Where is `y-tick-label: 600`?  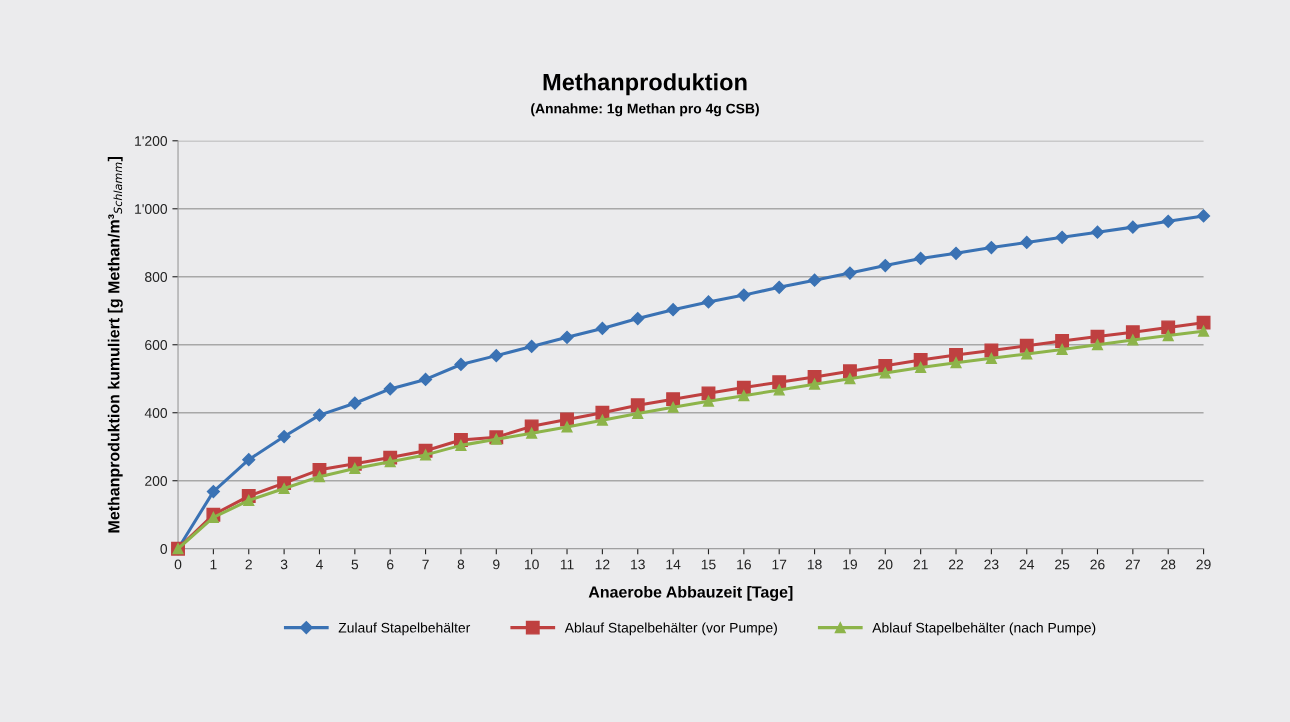
y-tick-label: 600 is located at coordinates (156, 345).